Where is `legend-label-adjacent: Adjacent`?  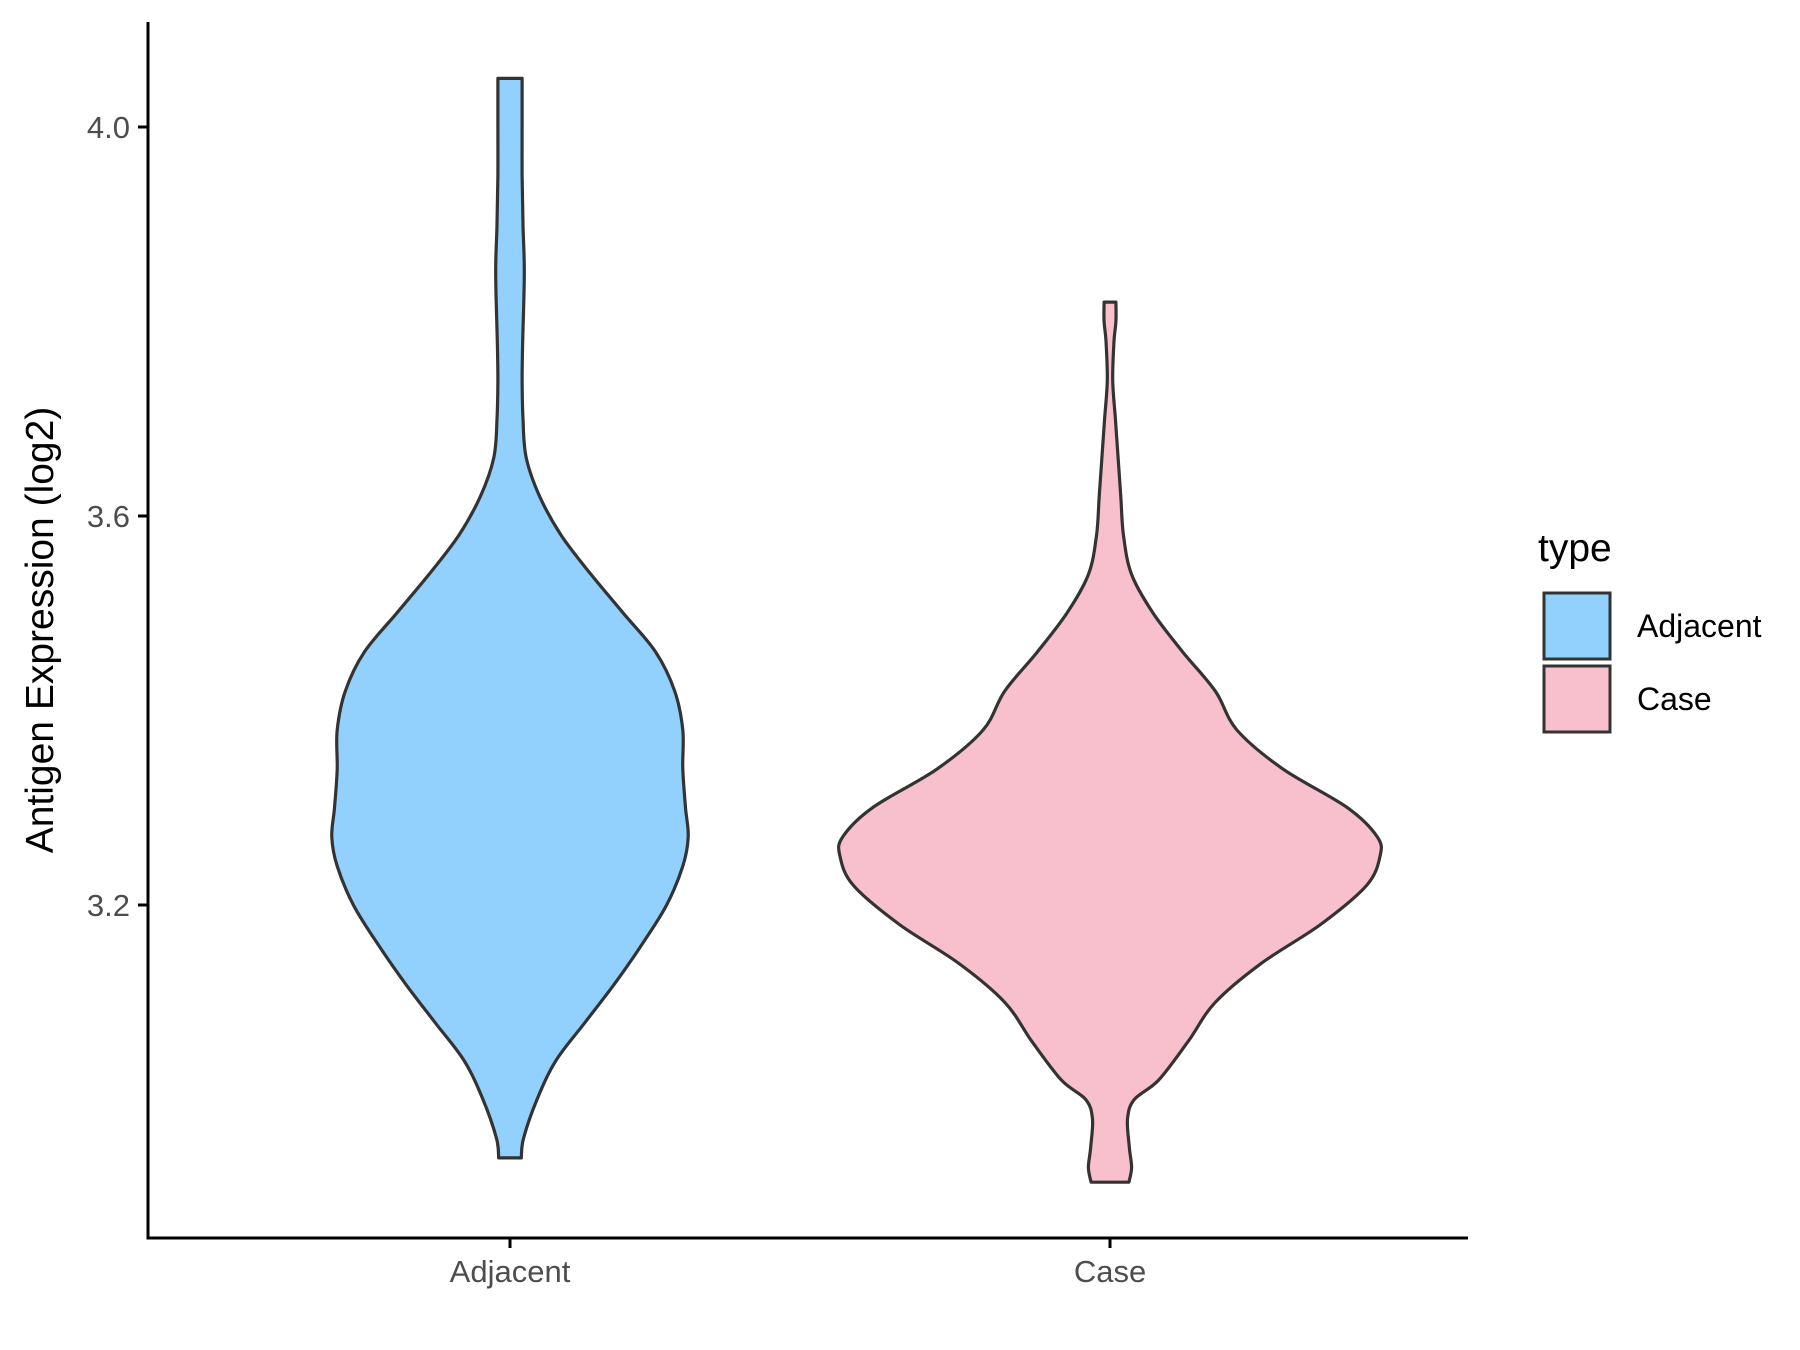
legend-label-adjacent: Adjacent is located at coordinates (1699, 626).